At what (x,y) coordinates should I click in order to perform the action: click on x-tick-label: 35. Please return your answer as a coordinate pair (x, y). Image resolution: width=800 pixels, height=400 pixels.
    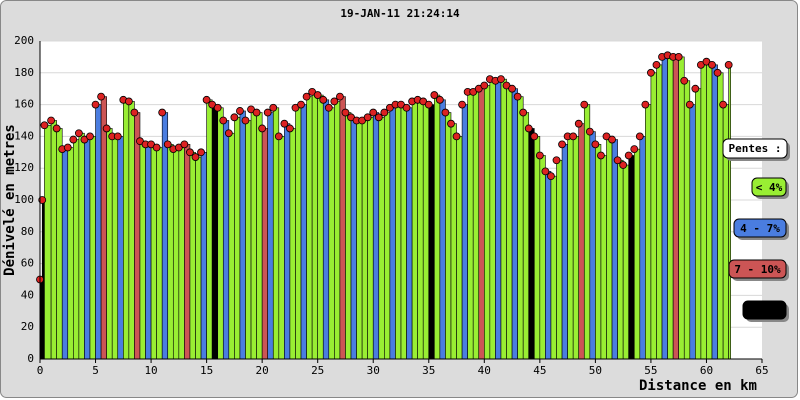
    Looking at the image, I should click on (428, 370).